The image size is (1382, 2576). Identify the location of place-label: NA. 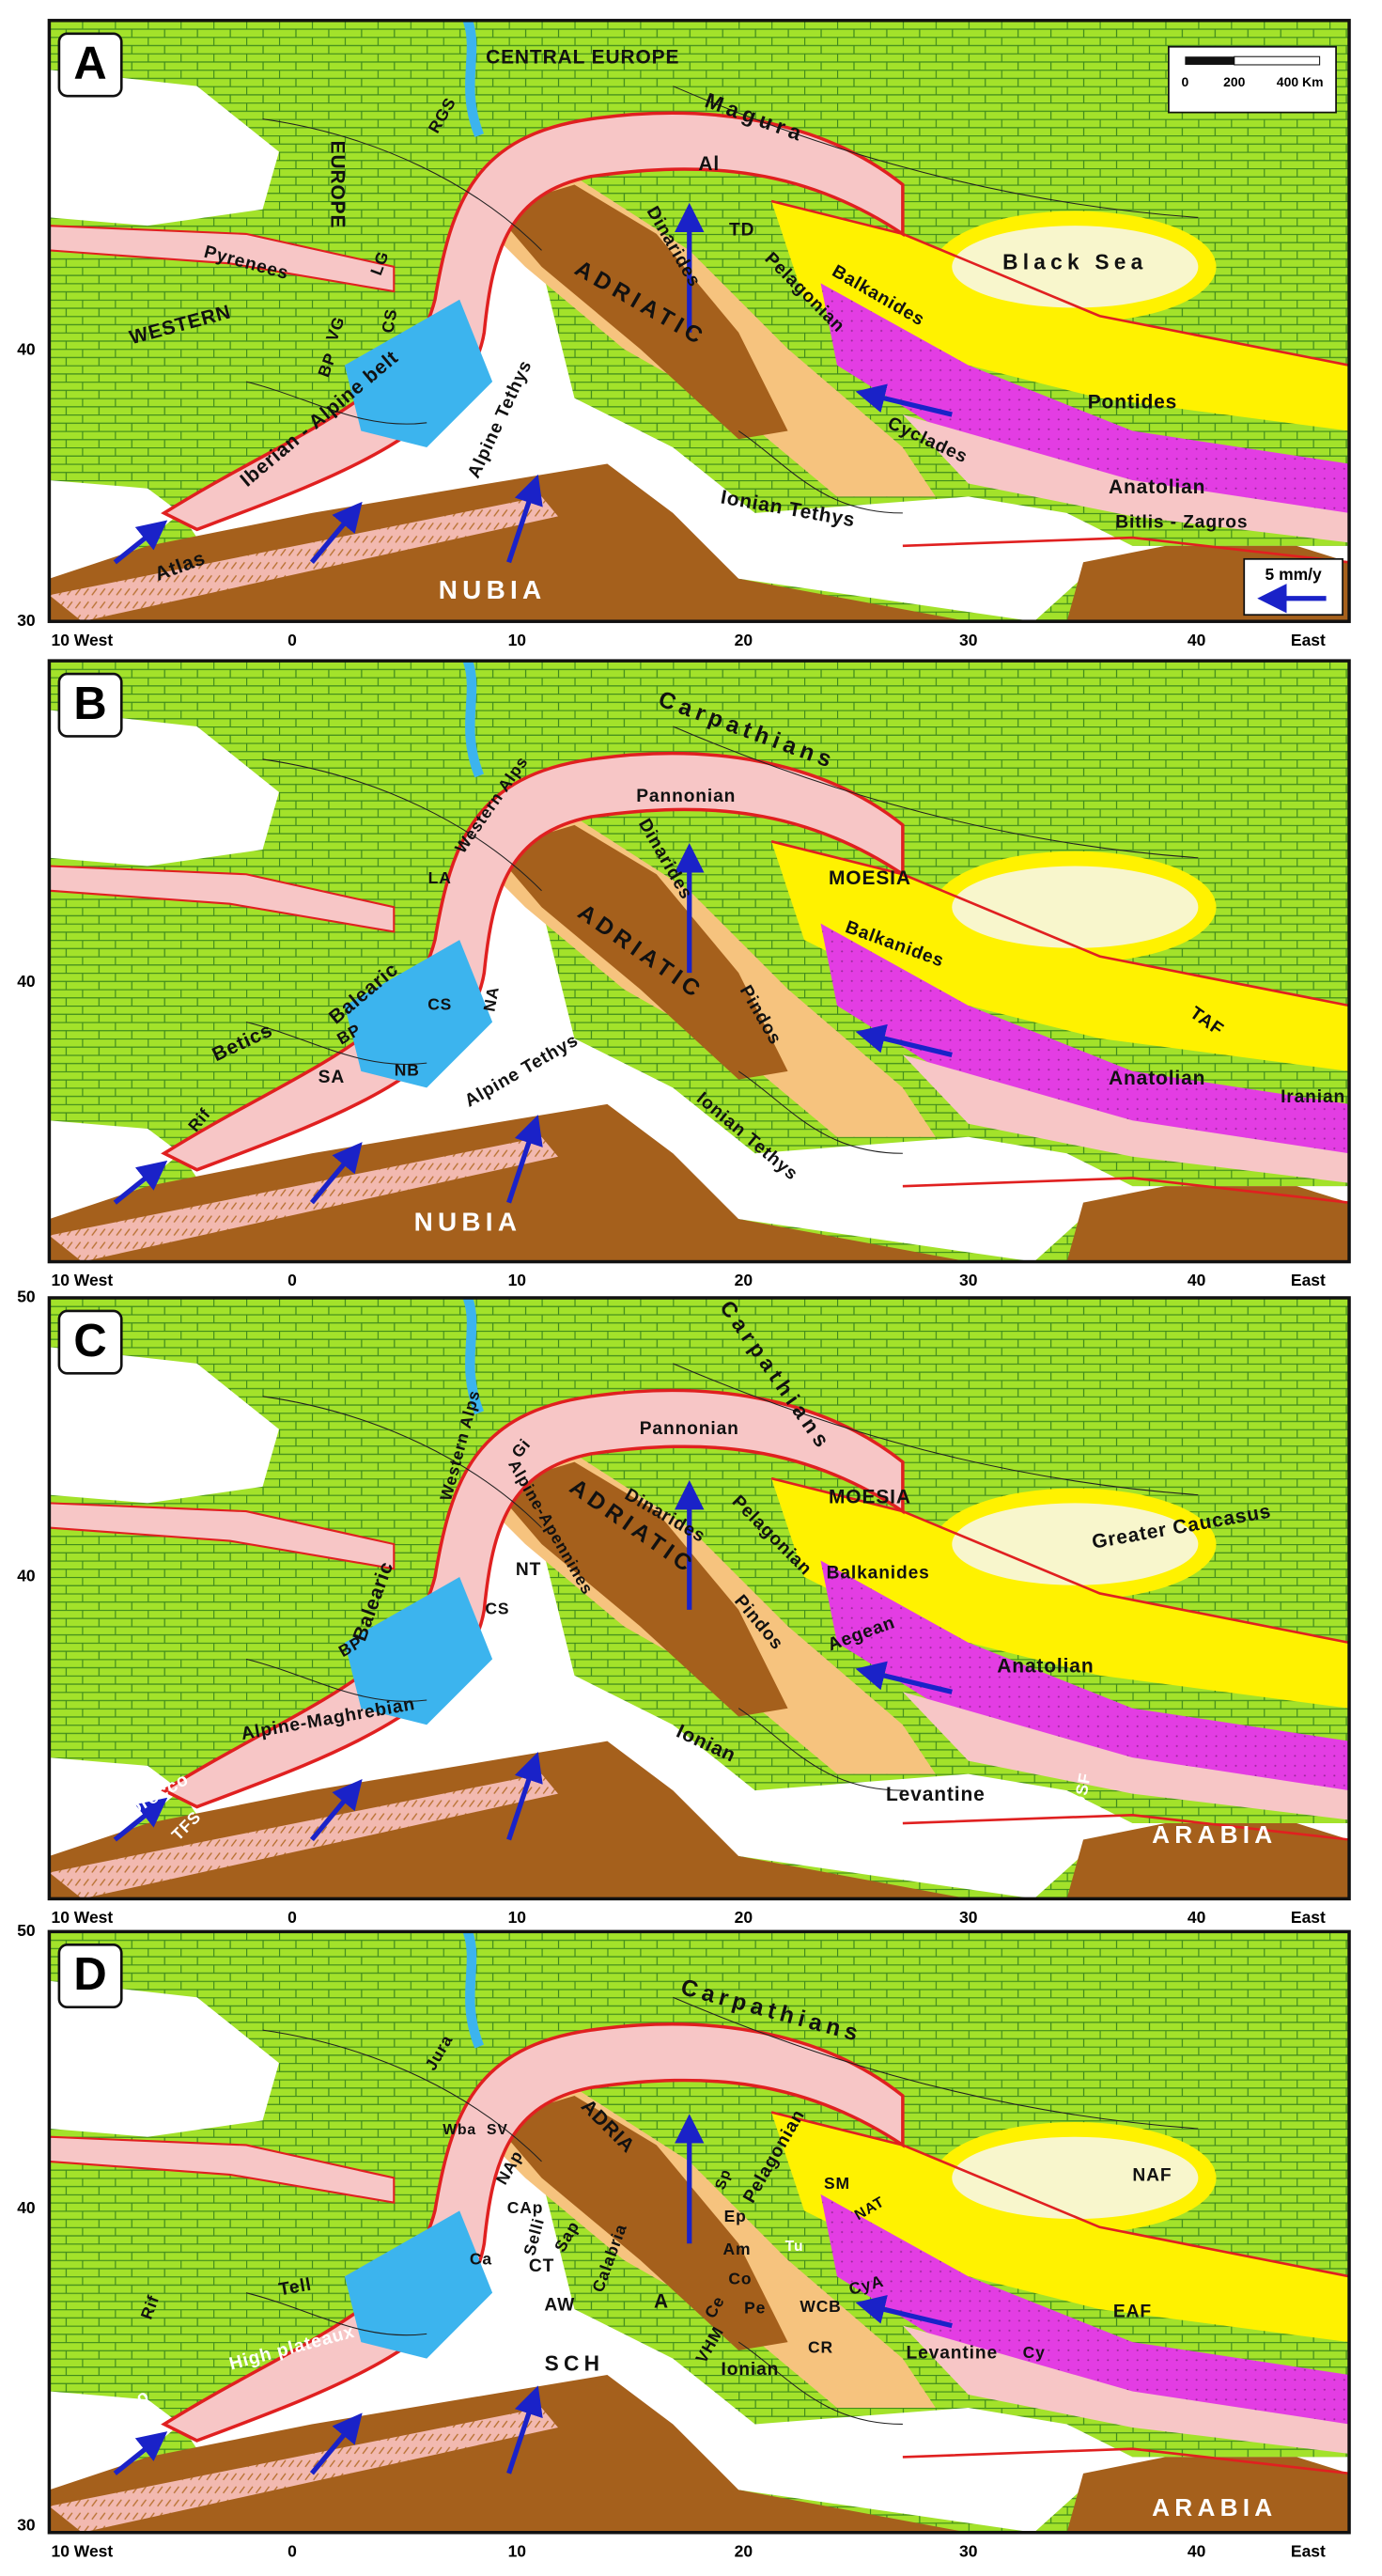
(491, 999).